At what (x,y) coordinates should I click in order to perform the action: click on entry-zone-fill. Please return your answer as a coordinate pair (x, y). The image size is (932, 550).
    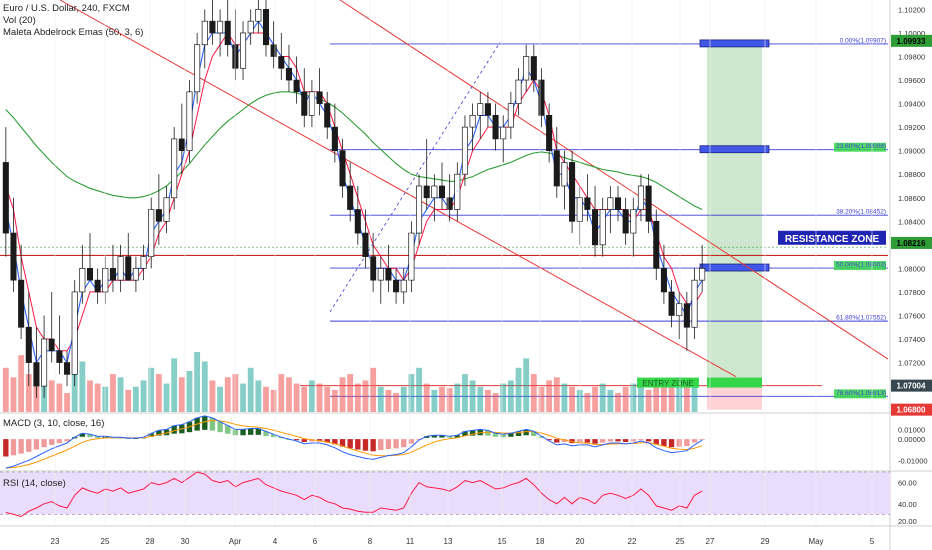
    Looking at the image, I should click on (734, 382).